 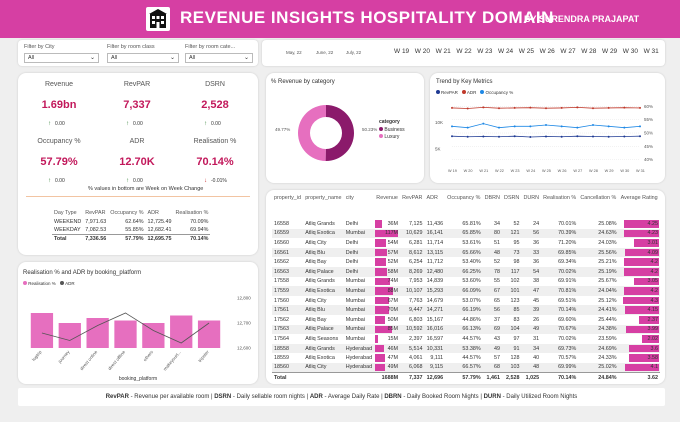 What do you see at coordinates (639, 198) in the screenshot?
I see `column-header: Average Rating` at bounding box center [639, 198].